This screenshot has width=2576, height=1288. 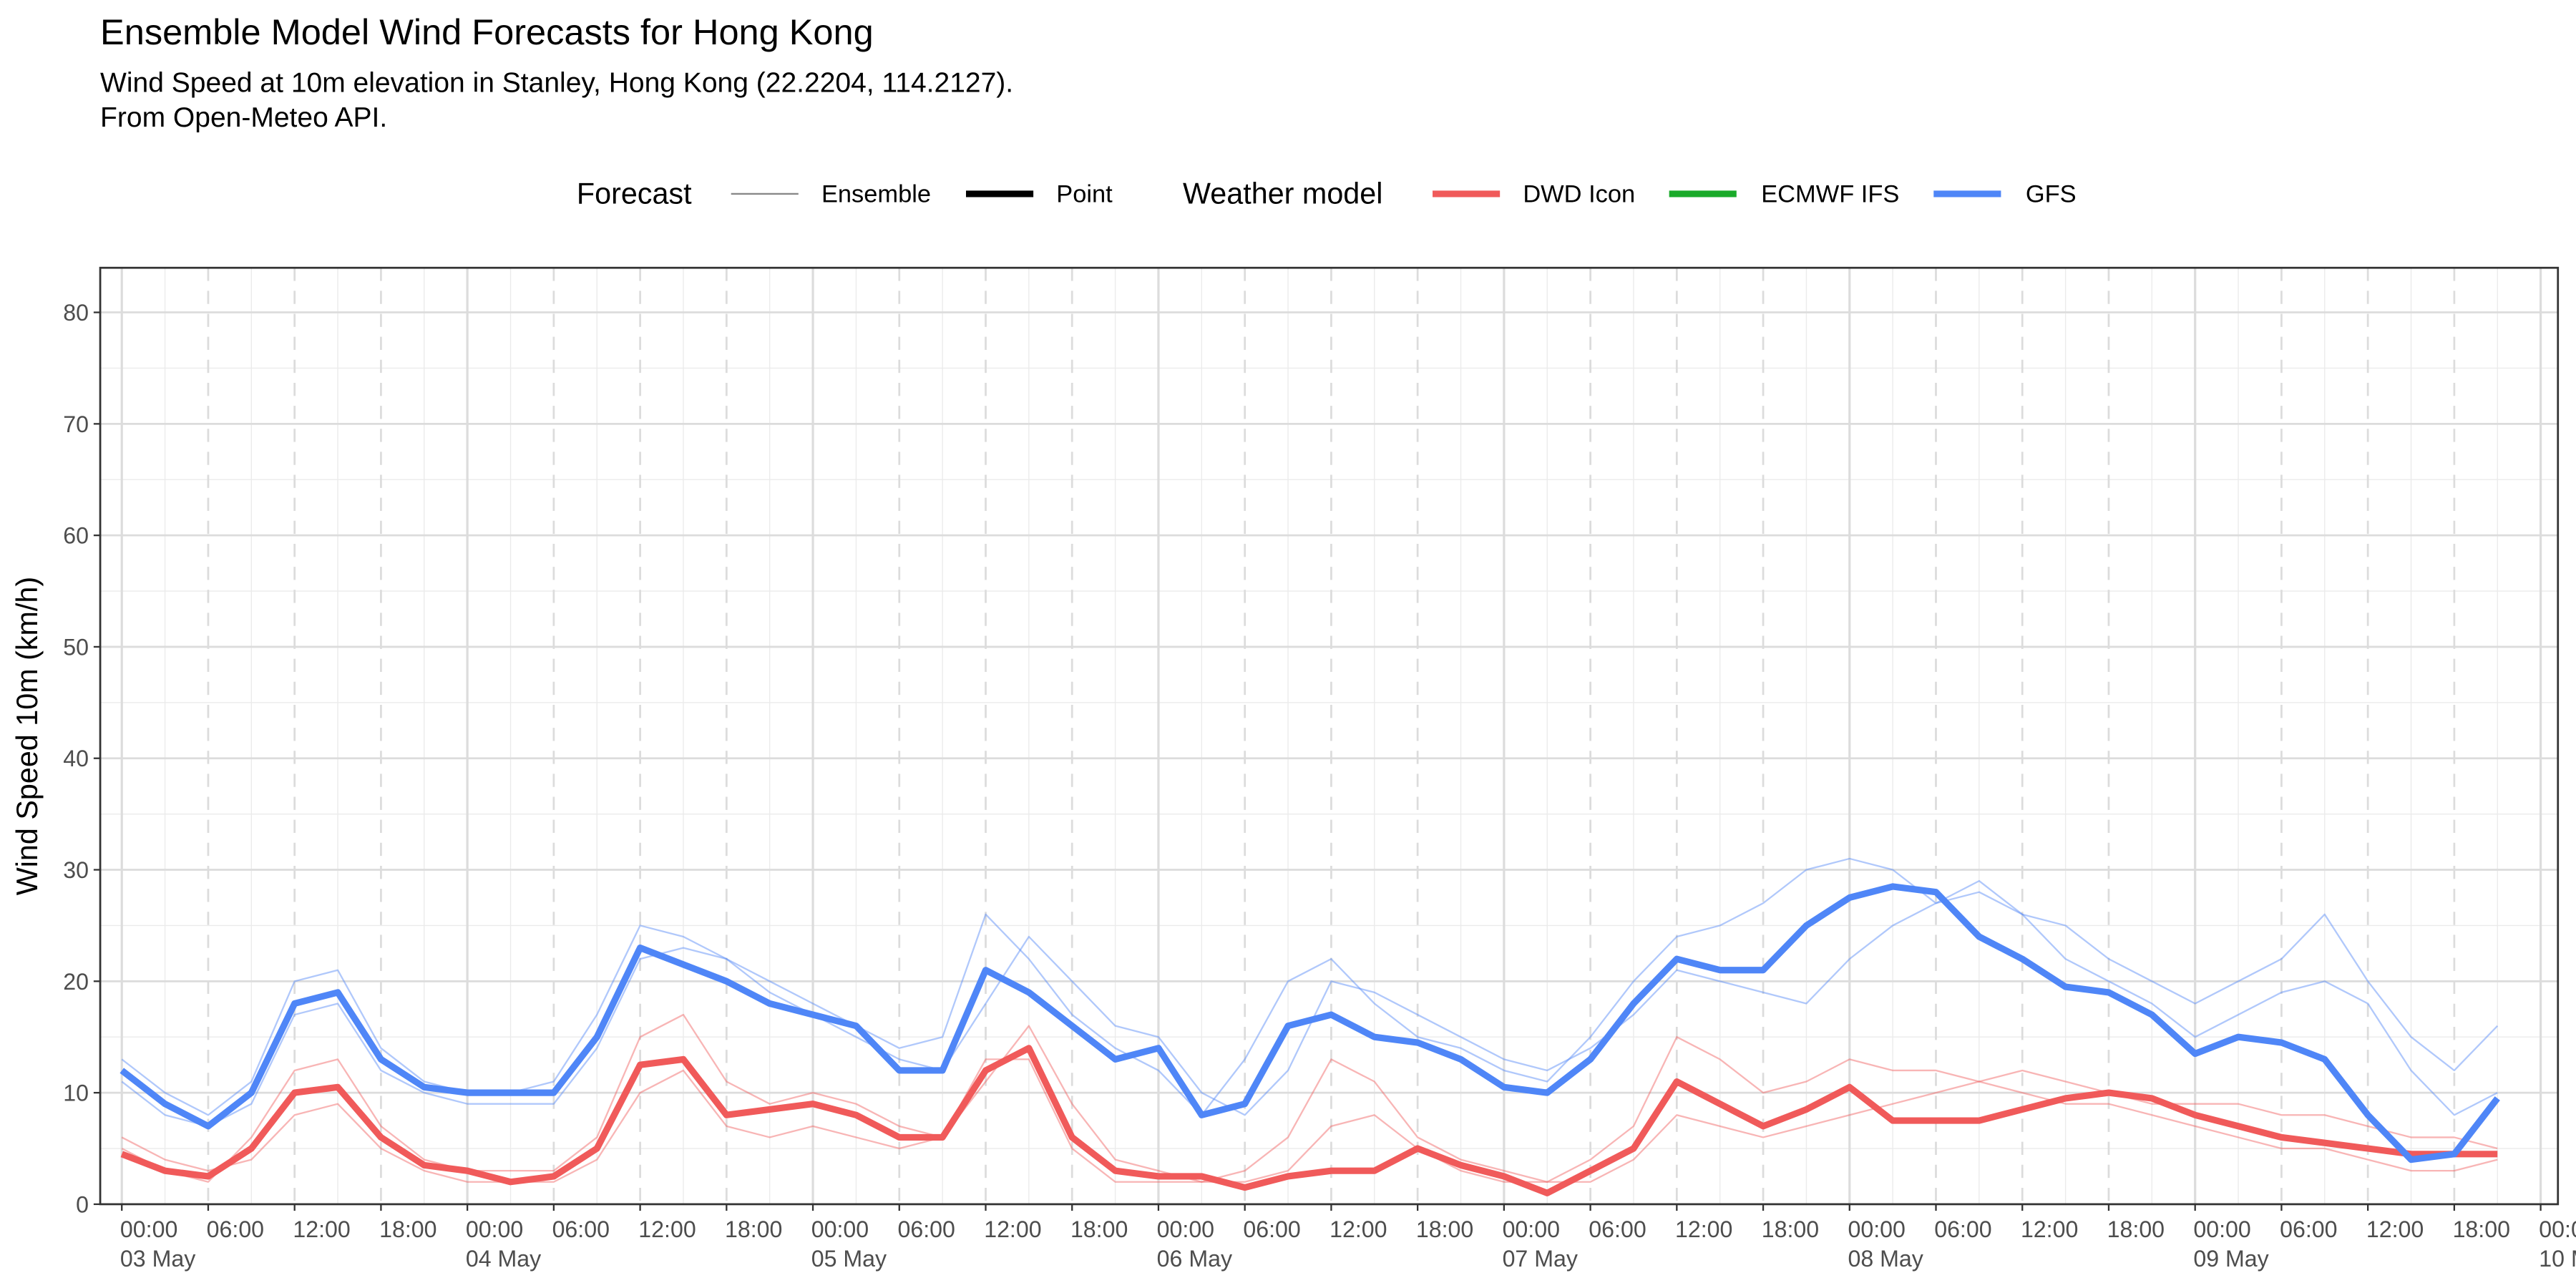 I want to click on x-tick-date: 06 May, so click(x=1194, y=1259).